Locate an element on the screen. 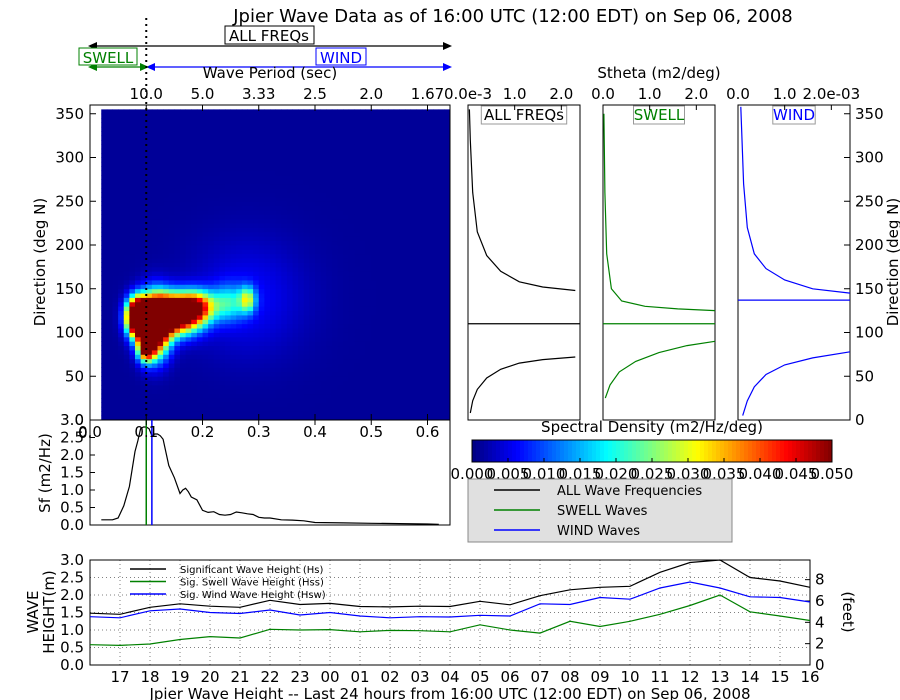  hour-tick-label: 16 is located at coordinates (809, 677).